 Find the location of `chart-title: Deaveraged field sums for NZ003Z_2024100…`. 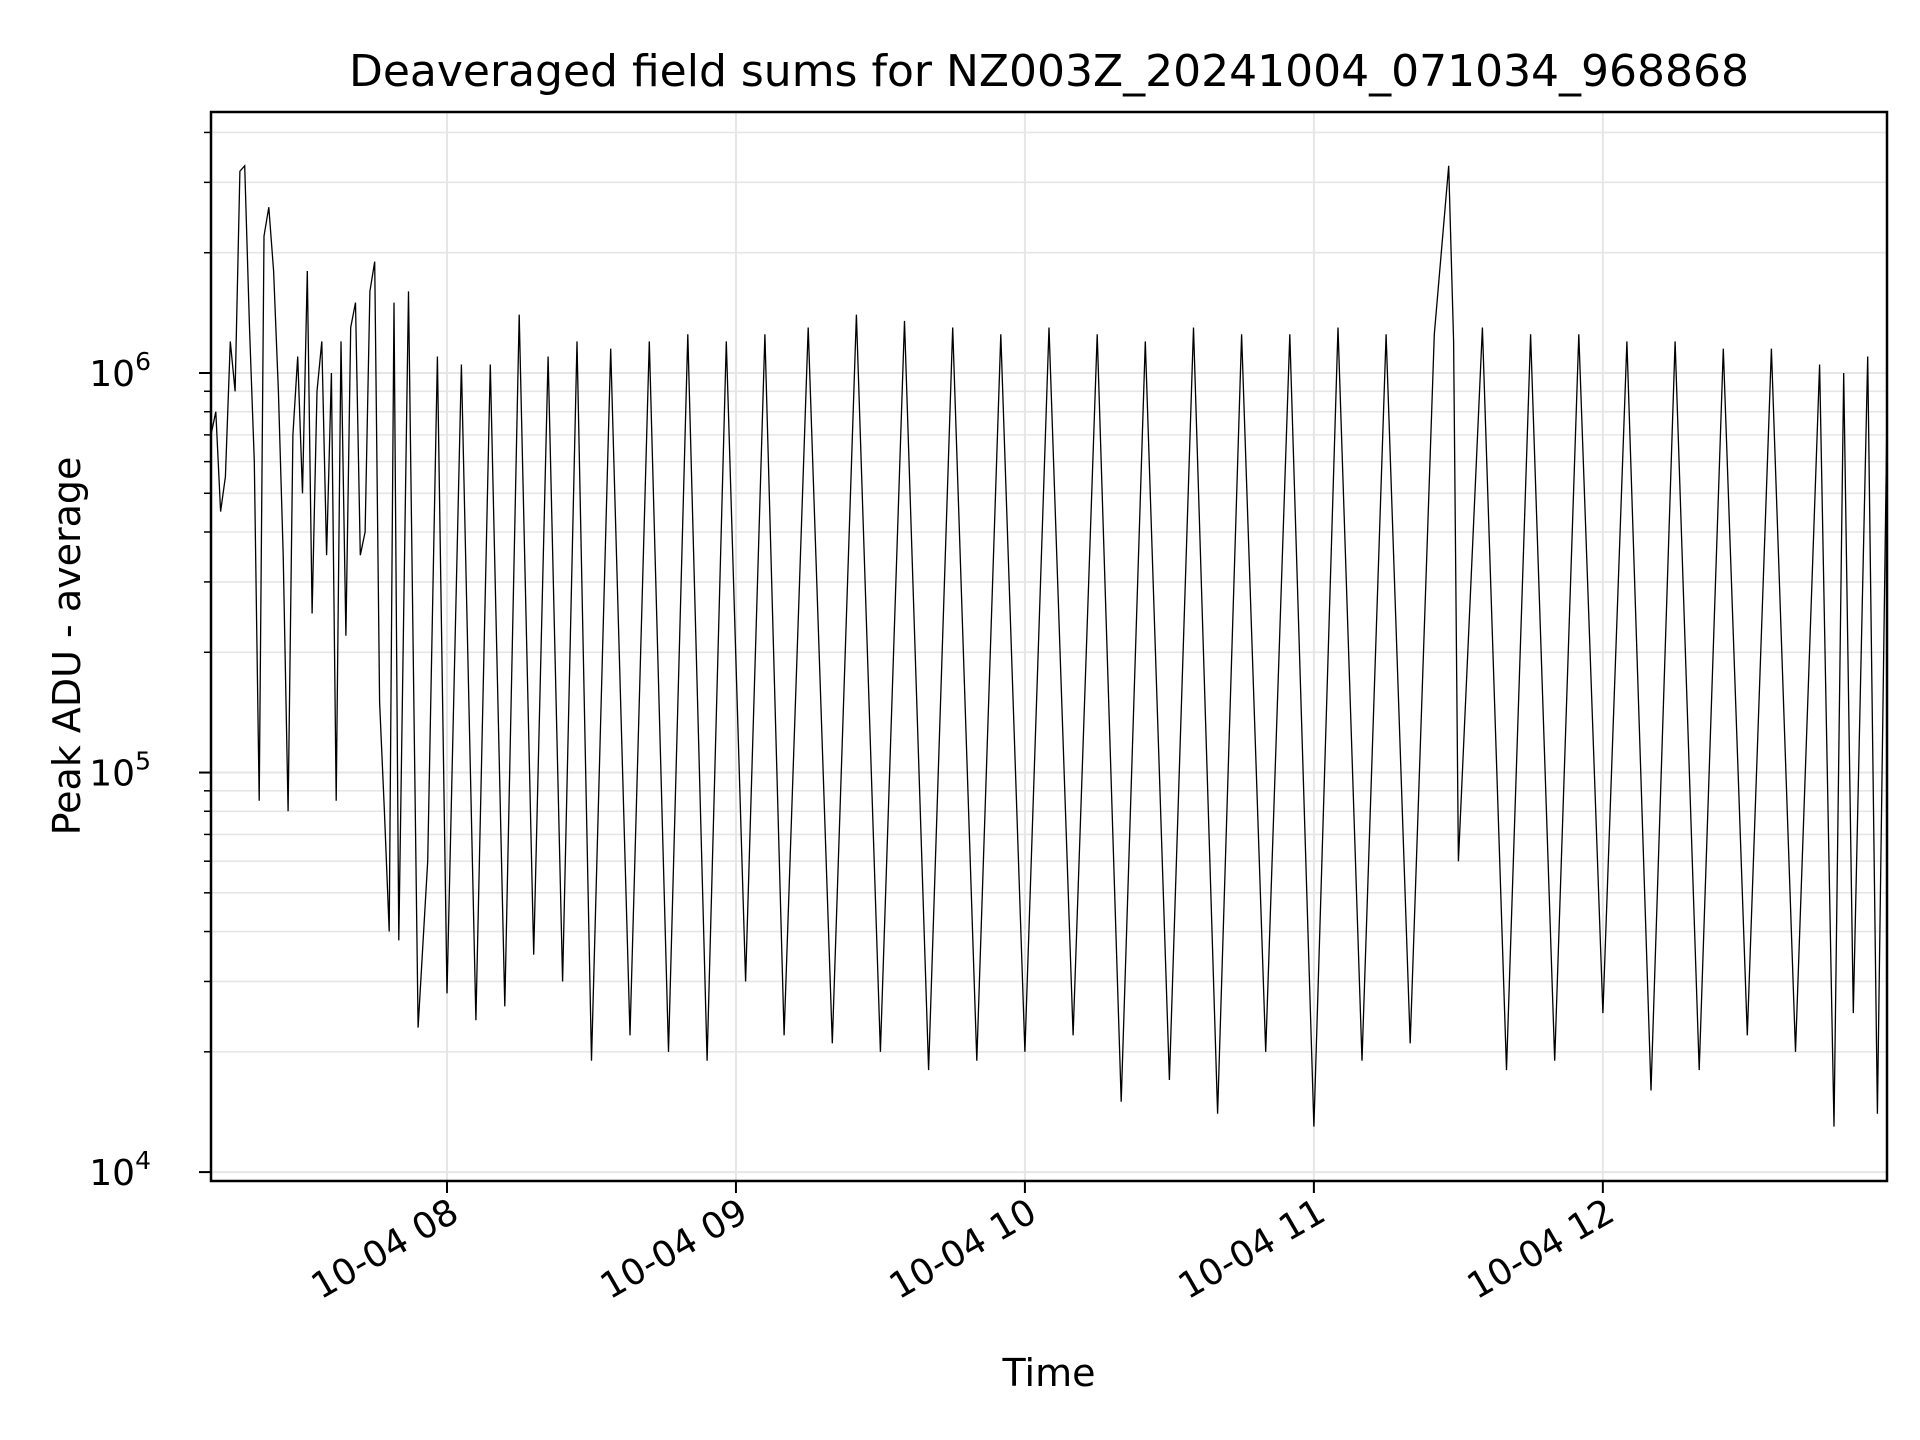

chart-title: Deaveraged field sums for NZ003Z_2024100… is located at coordinates (1049, 71).